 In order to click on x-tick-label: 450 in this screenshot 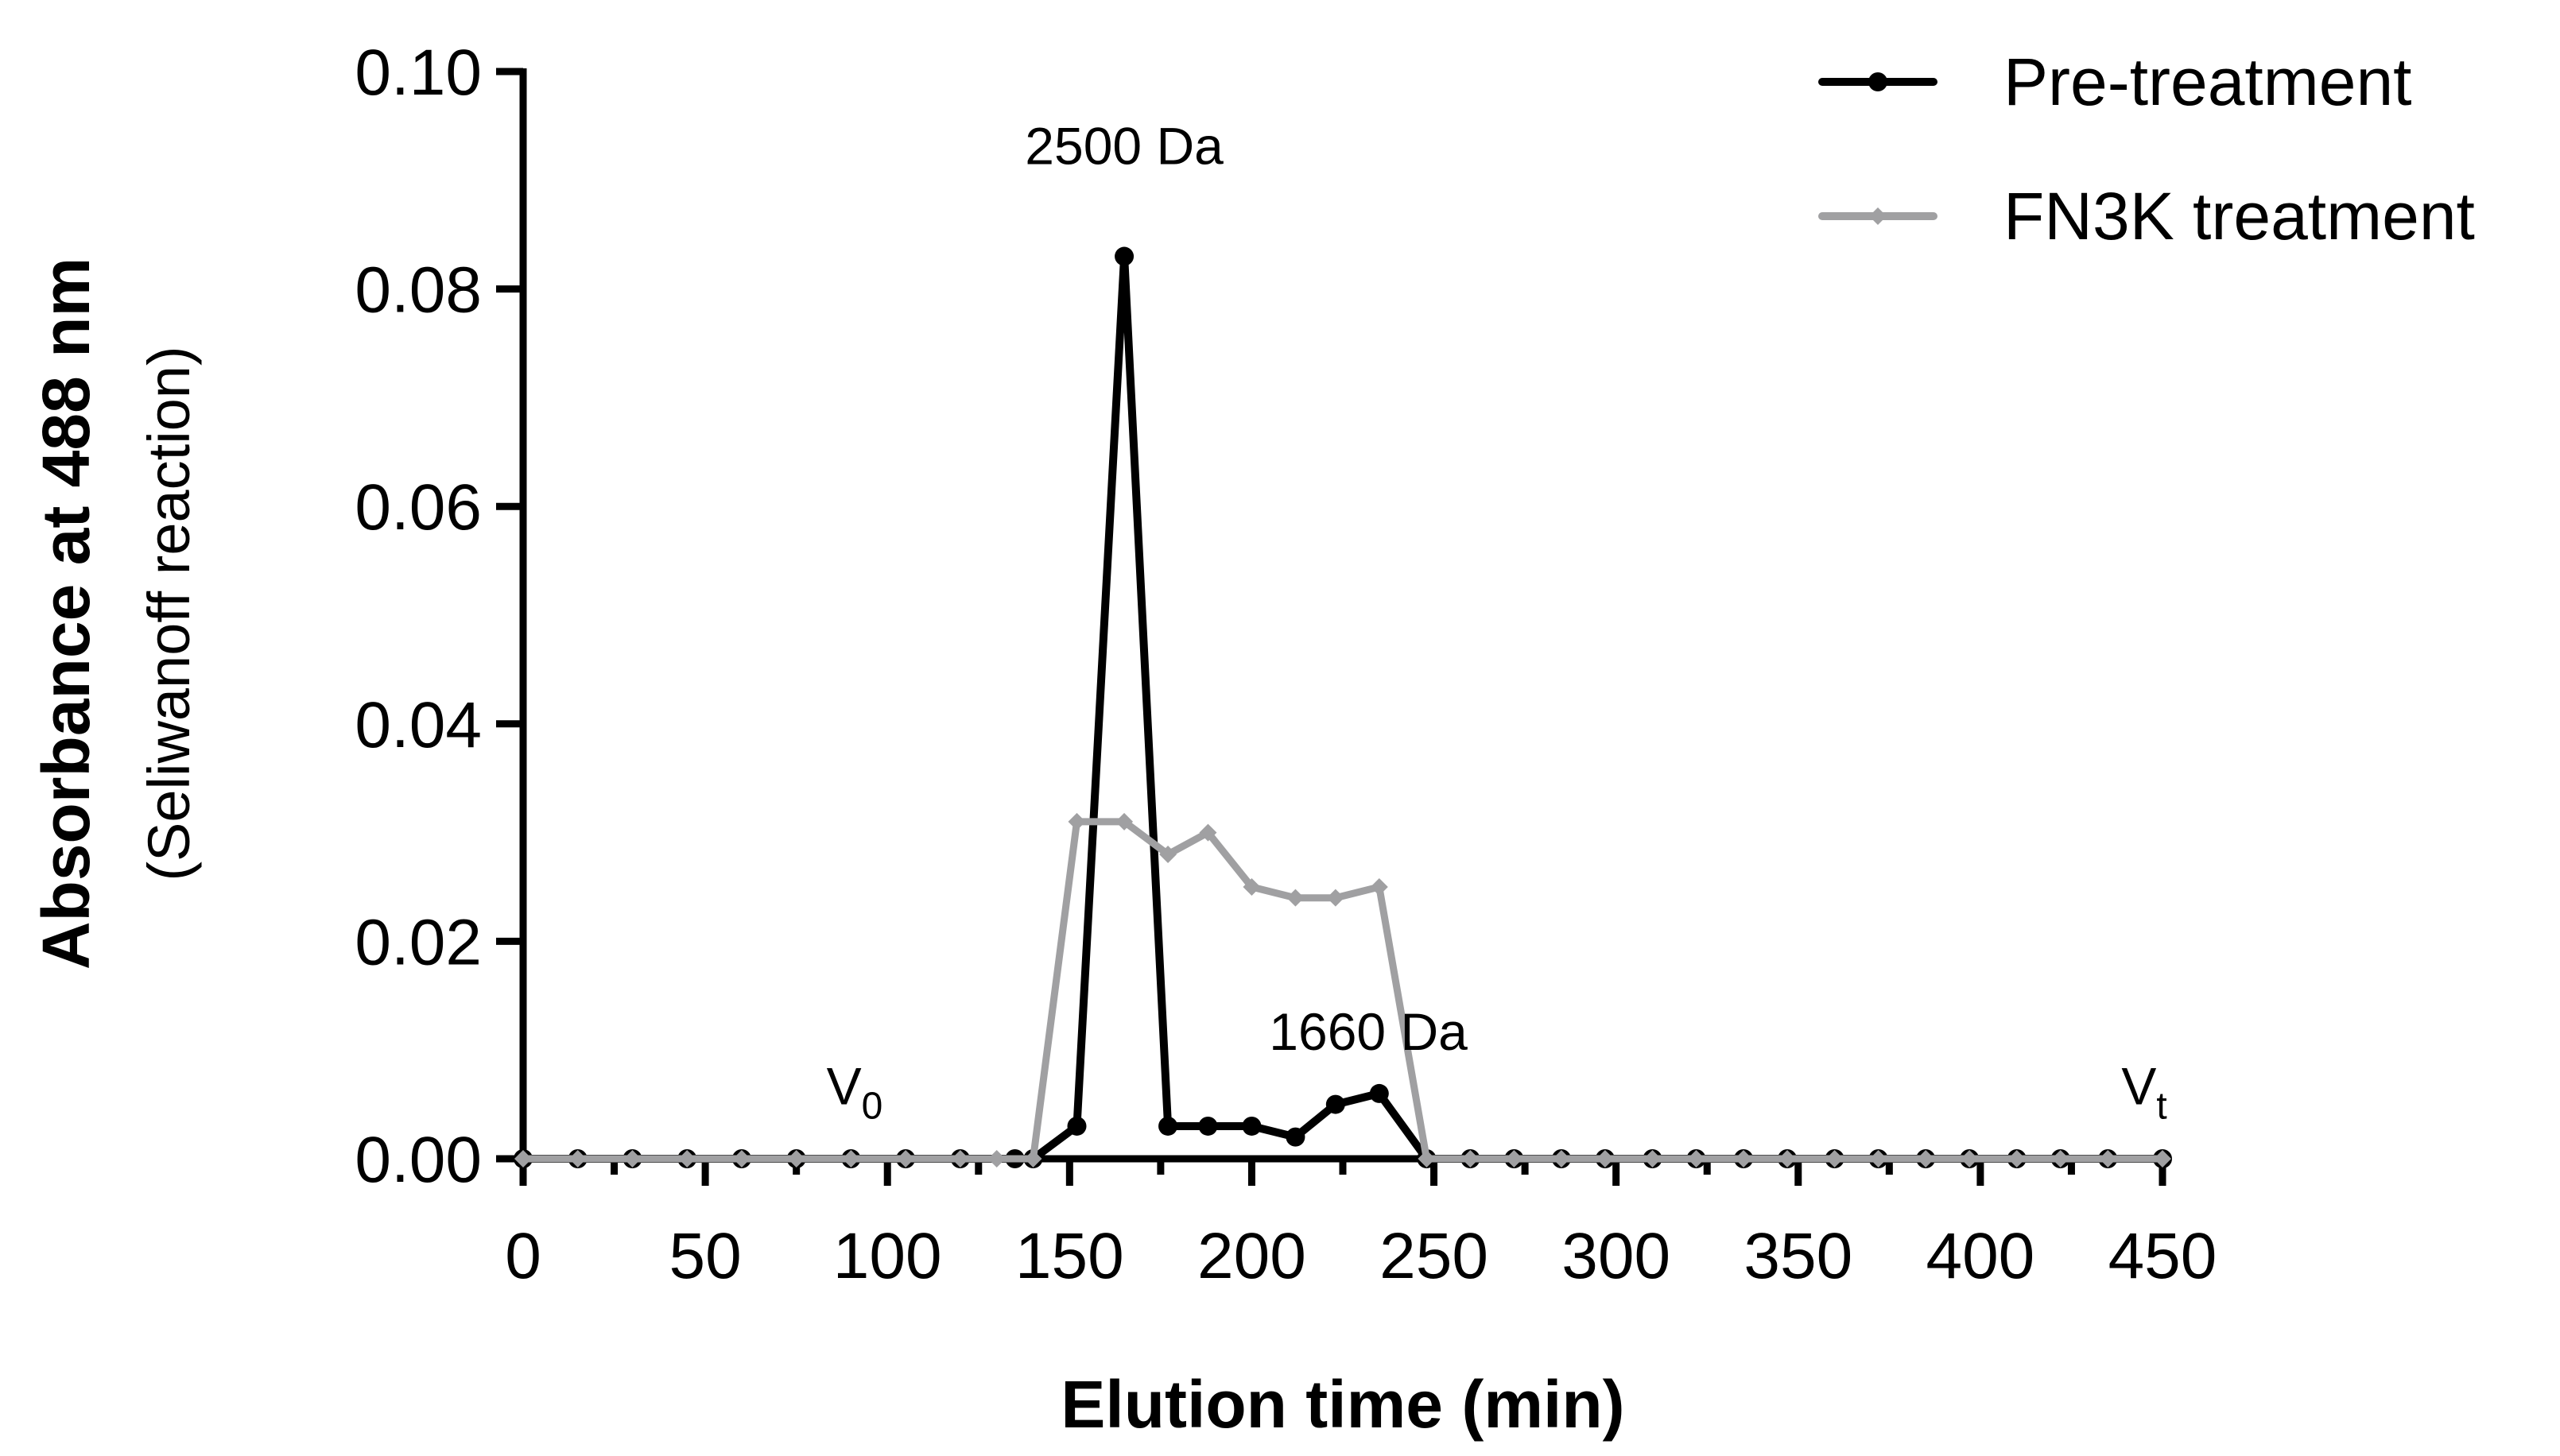, I will do `click(2162, 1256)`.